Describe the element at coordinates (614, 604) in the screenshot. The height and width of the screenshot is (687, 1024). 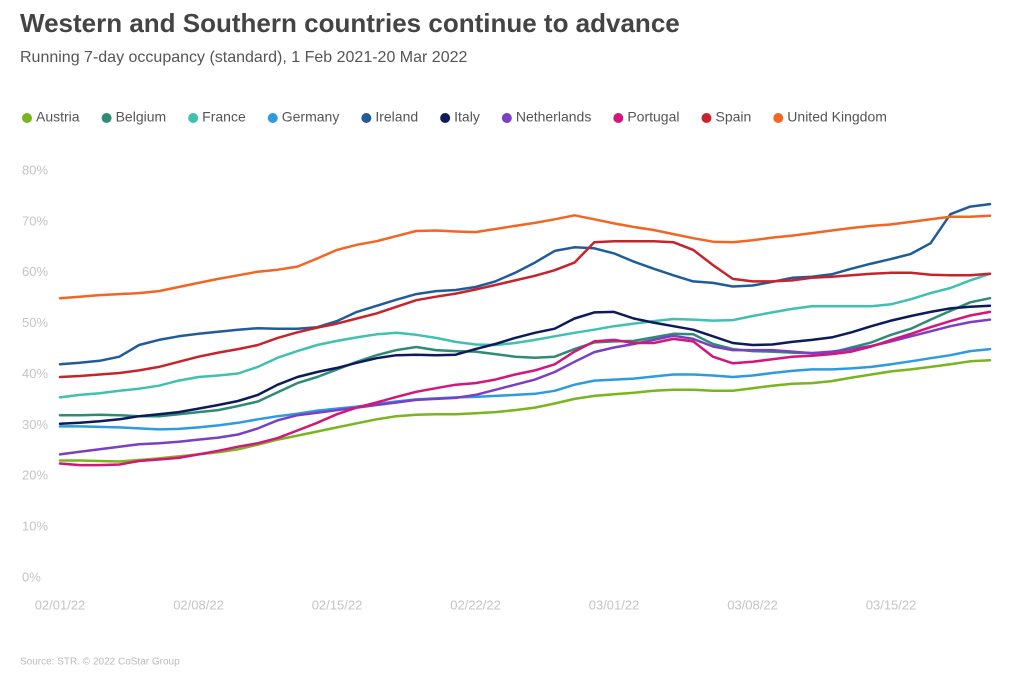
I see `x-tick-label: 03/01/22` at that location.